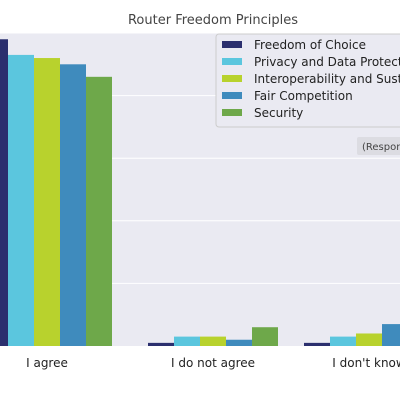 The image size is (400, 400). Describe the element at coordinates (366, 363) in the screenshot. I see `x-tick-label-3: I don't know` at that location.